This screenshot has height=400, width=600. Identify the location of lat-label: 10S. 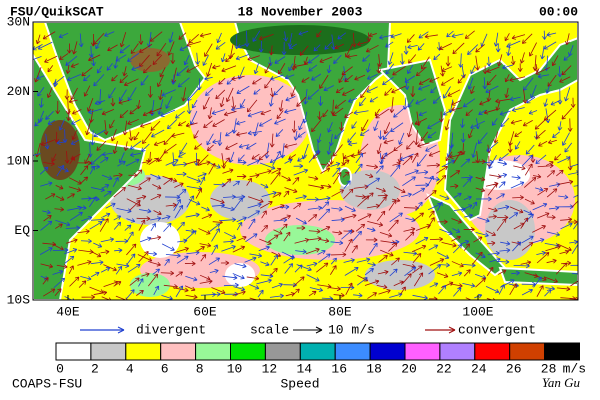
(19, 299).